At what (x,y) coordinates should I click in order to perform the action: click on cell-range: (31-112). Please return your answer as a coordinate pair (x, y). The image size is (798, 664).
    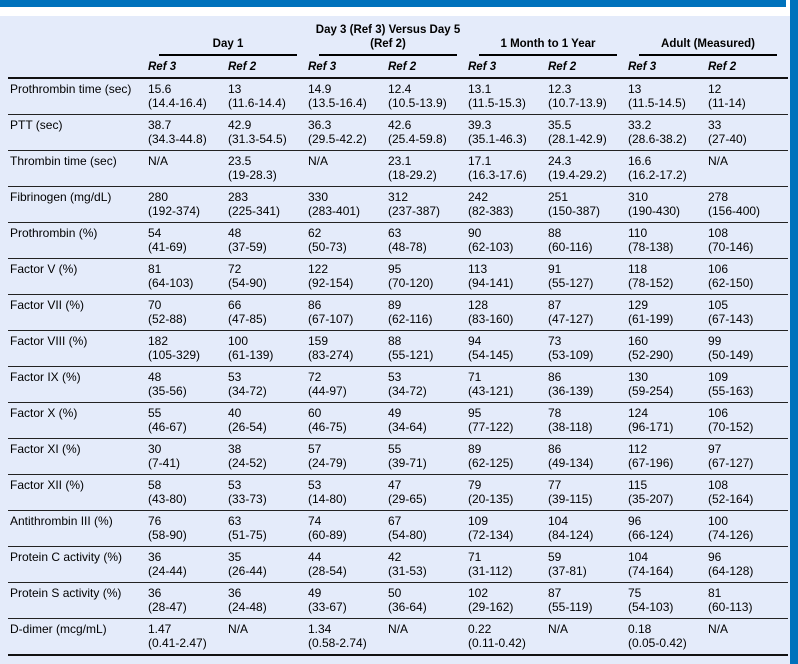
    Looking at the image, I should click on (490, 571).